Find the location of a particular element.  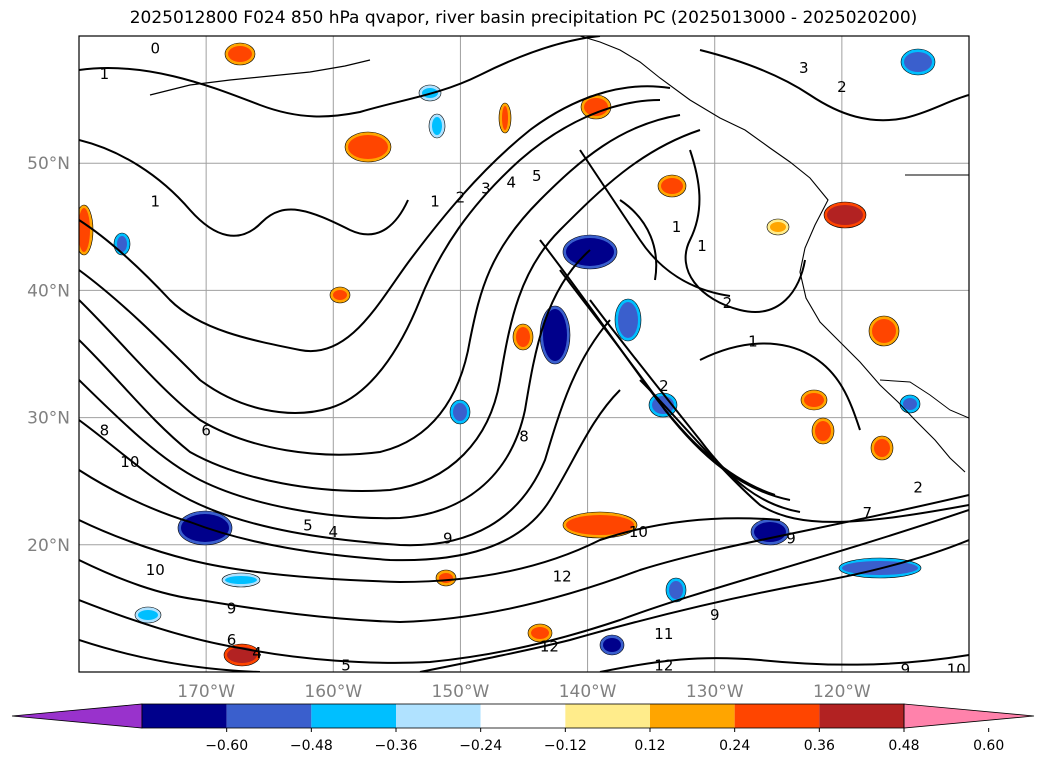

contour-label-5: 3 is located at coordinates (486, 189).